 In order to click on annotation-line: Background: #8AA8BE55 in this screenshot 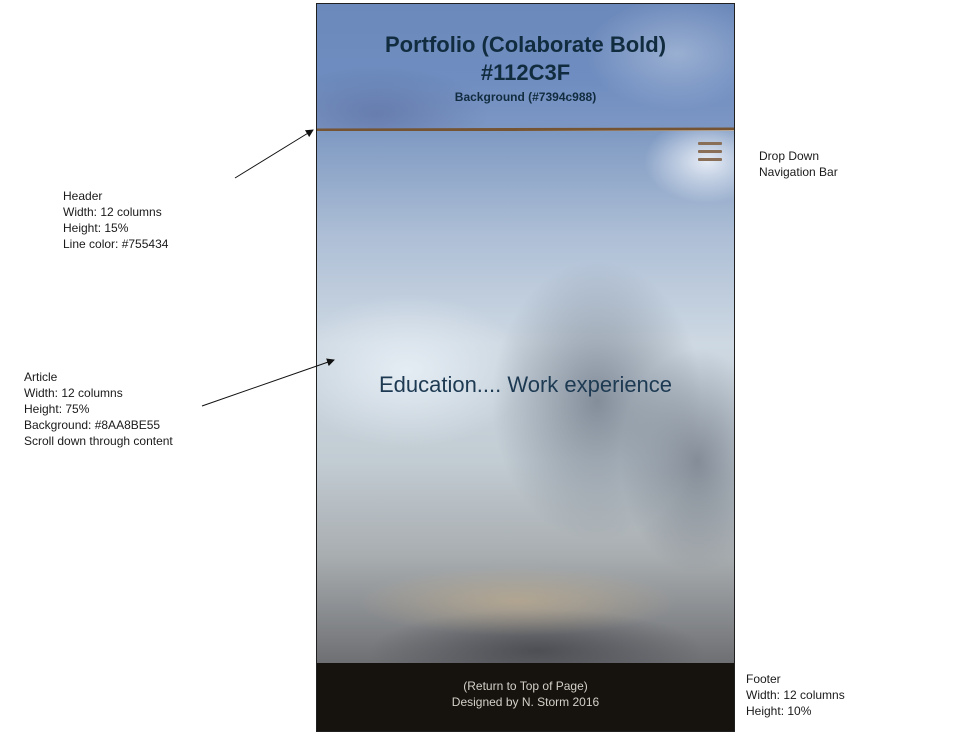, I will do `click(92, 425)`.